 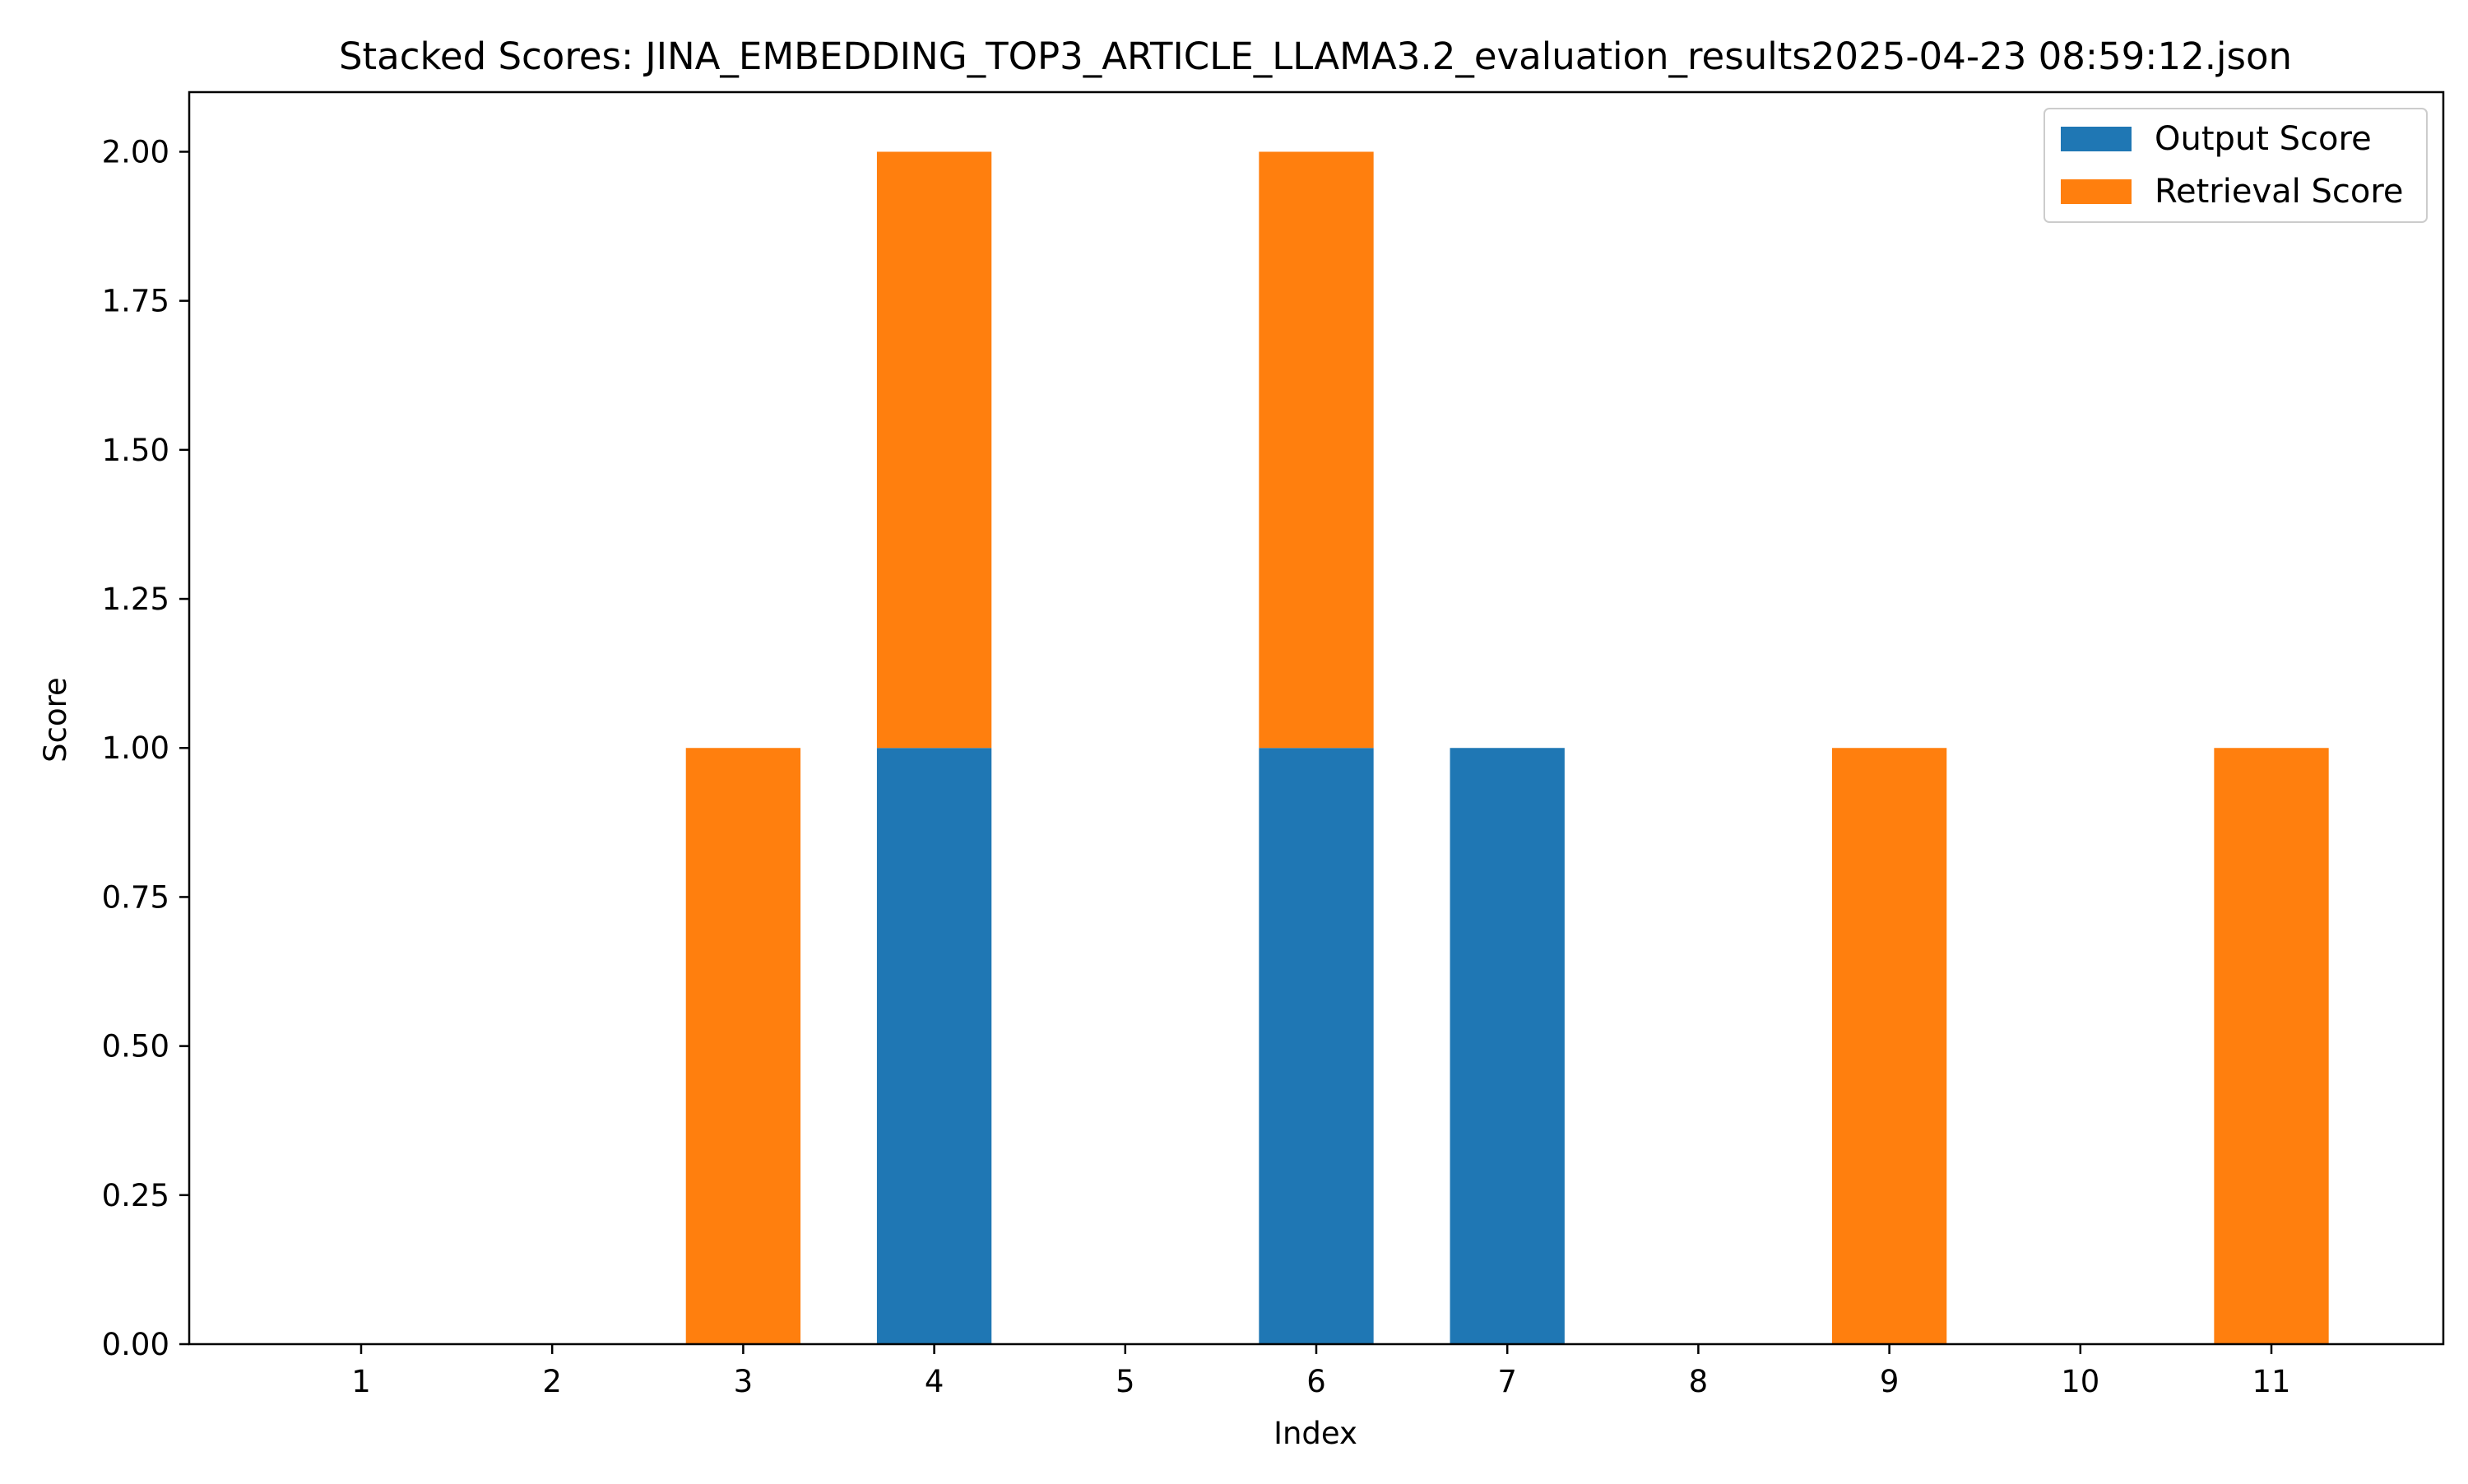 What do you see at coordinates (1316, 1381) in the screenshot?
I see `x-tick-label: 6` at bounding box center [1316, 1381].